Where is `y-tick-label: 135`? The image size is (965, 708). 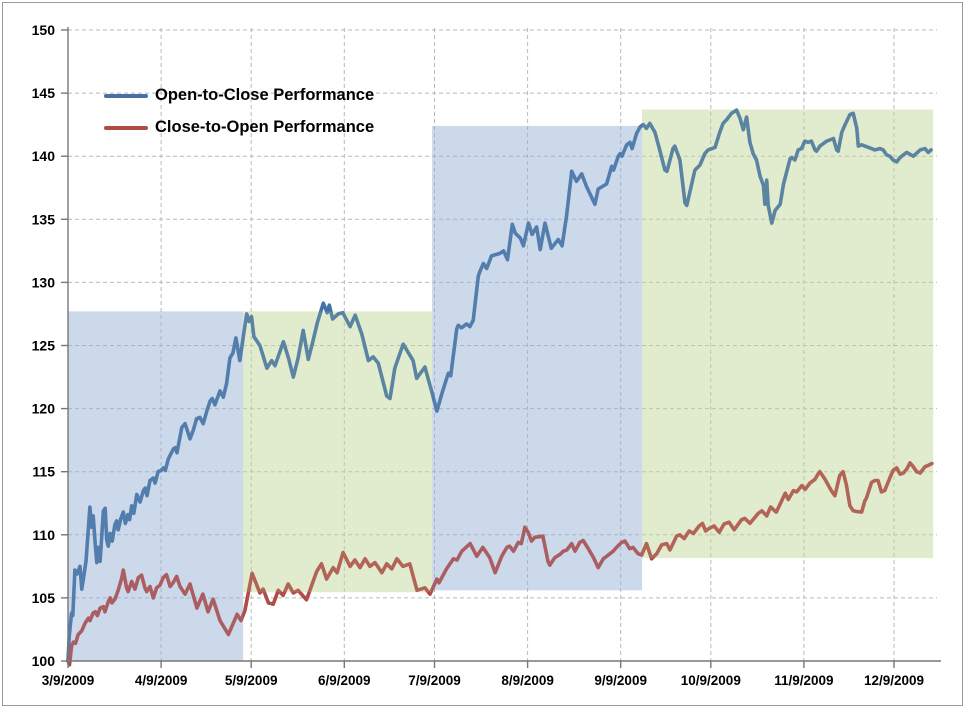 y-tick-label: 135 is located at coordinates (44, 219).